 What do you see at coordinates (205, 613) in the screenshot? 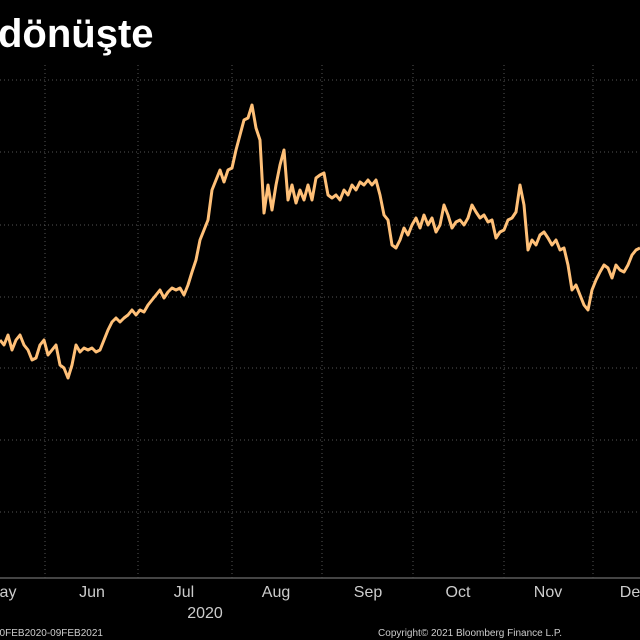
I see `year-label: 2020` at bounding box center [205, 613].